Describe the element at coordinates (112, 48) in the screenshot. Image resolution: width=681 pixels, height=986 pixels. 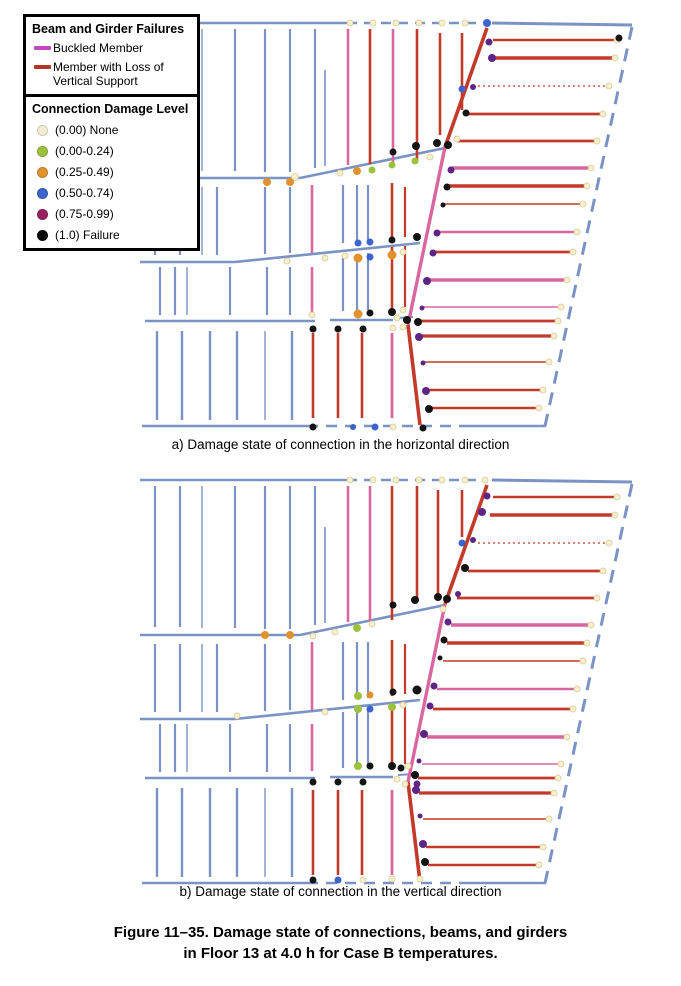
I see `legend-item: Buckled Member` at that location.